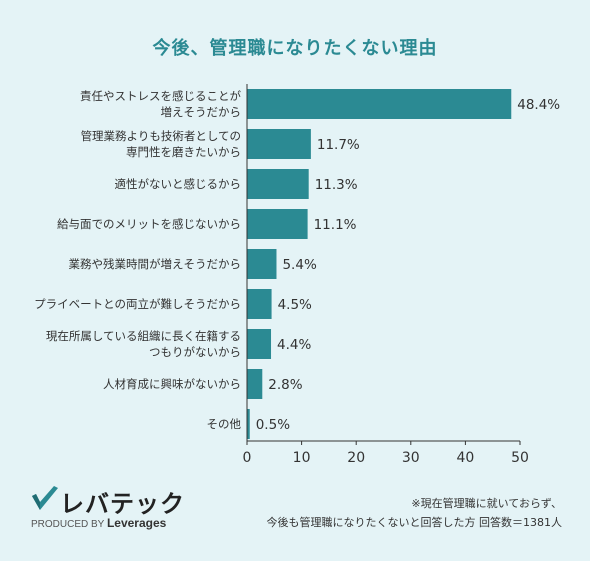  I want to click on value-label-9: 0.5%, so click(273, 425).